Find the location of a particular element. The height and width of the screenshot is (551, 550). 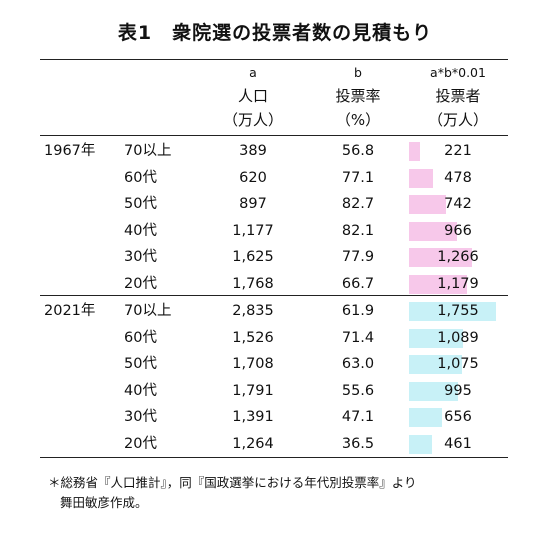

voters-value: 742 is located at coordinates (458, 204).